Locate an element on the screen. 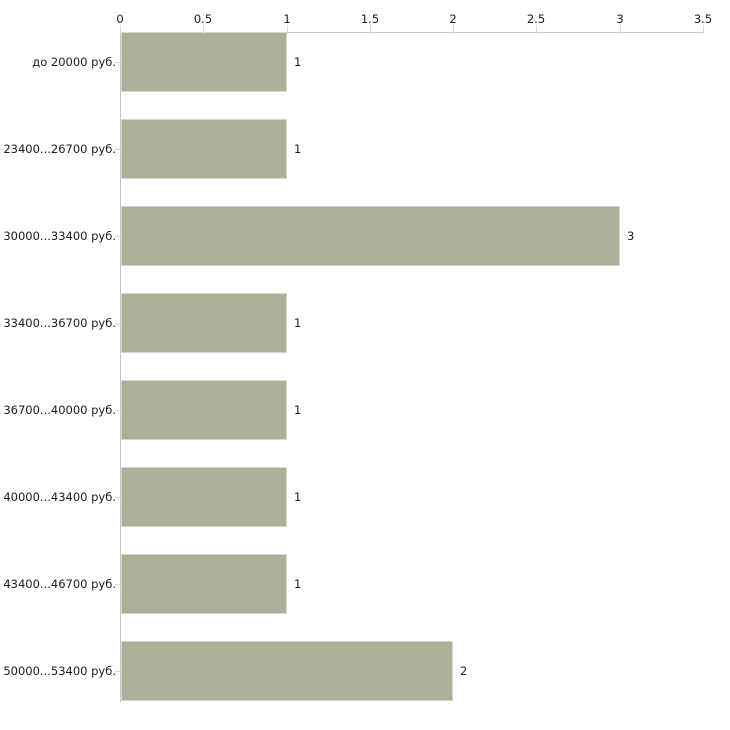 This screenshot has height=730, width=730. category-label: 33400...36700 руб. is located at coordinates (59, 323).